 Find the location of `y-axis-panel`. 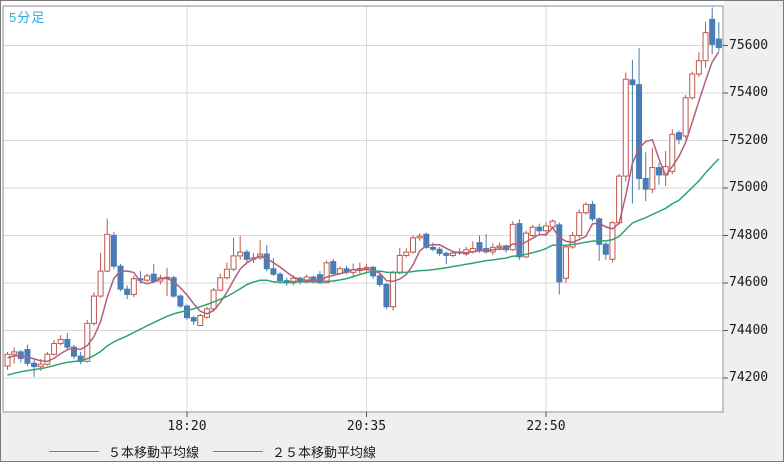

y-axis-panel is located at coordinates (753, 231).